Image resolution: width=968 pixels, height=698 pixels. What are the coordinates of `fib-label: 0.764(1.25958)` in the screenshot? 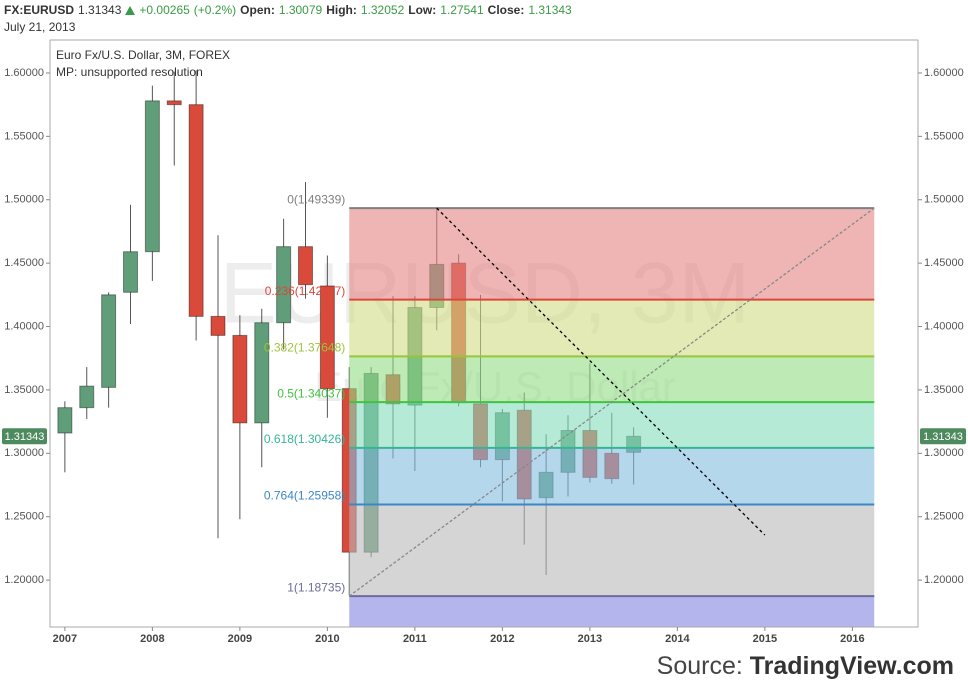 It's located at (304, 496).